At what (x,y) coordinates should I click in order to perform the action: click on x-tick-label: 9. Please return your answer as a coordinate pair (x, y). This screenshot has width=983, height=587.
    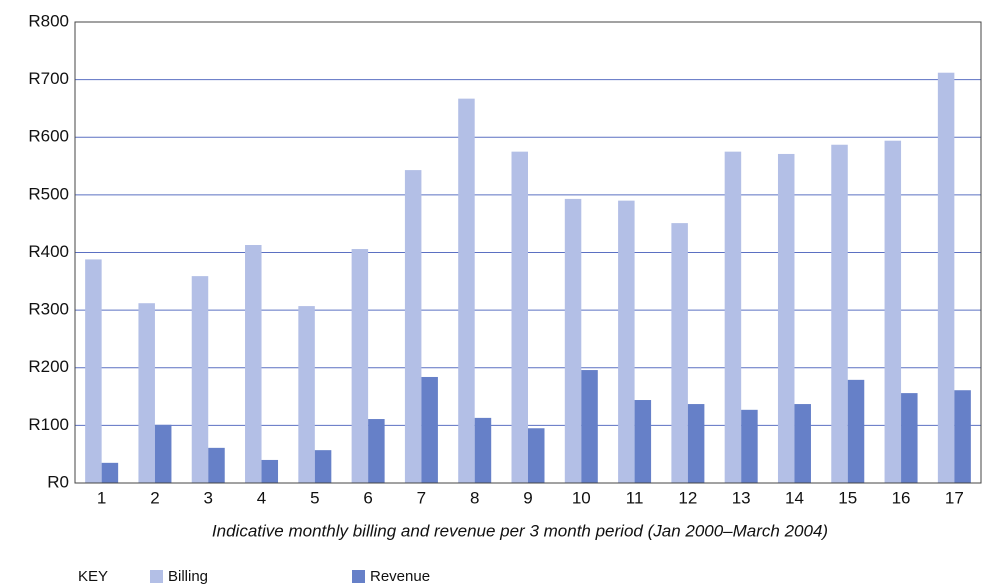
    Looking at the image, I should click on (527, 497).